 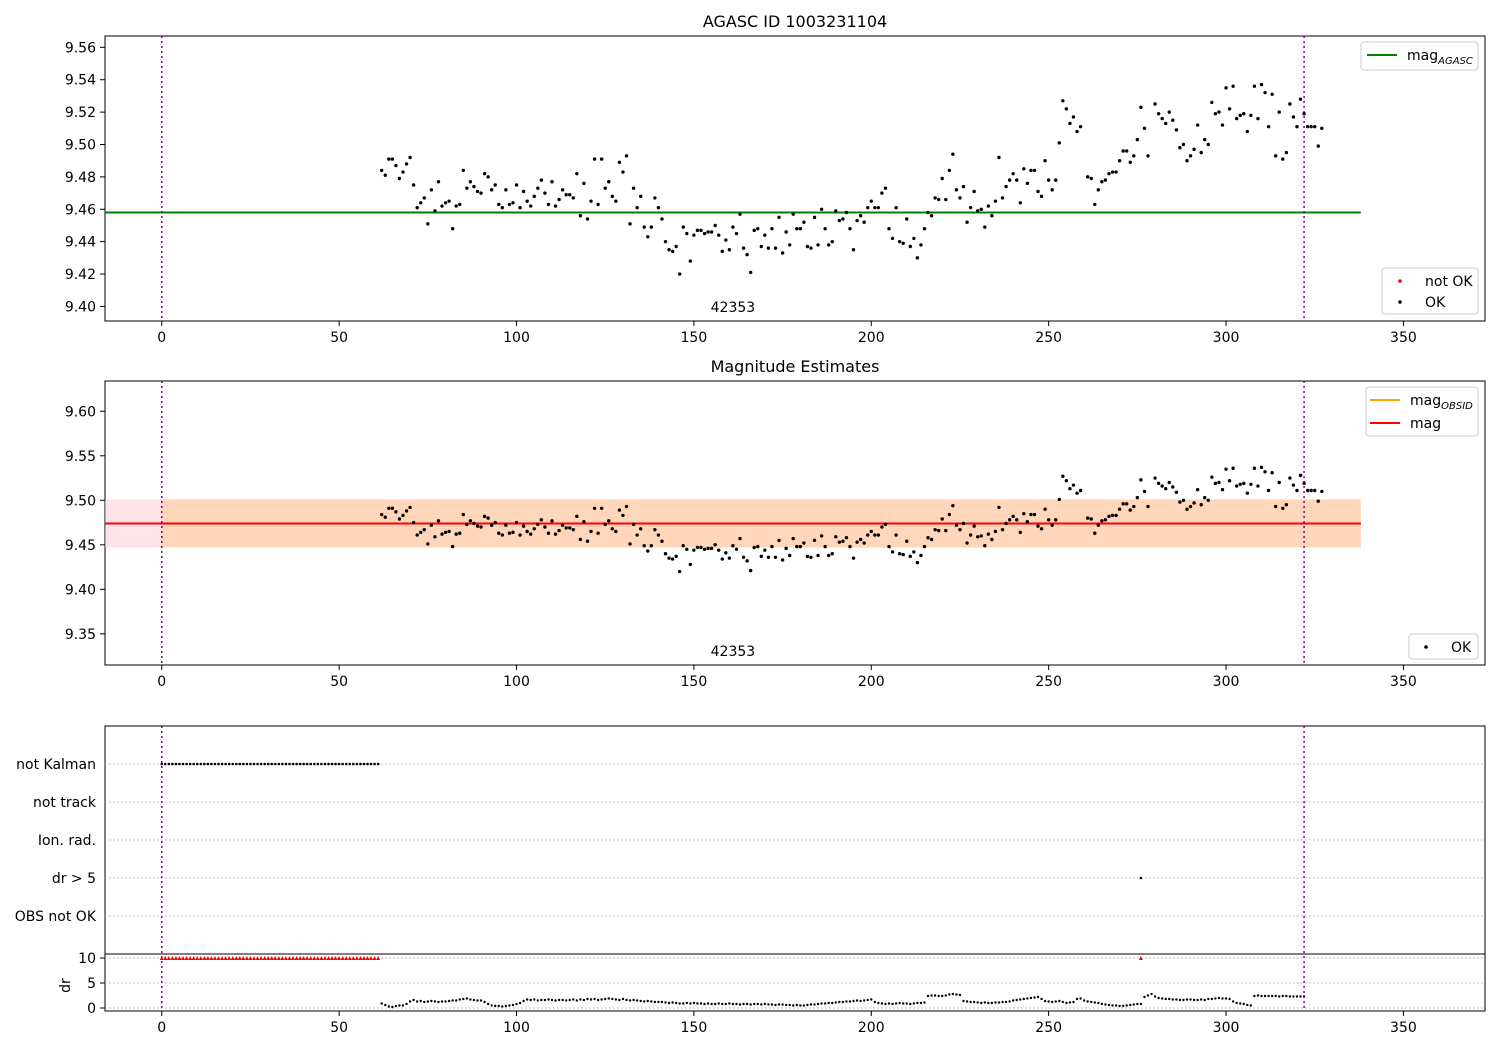 What do you see at coordinates (733, 308) in the screenshot?
I see `agasc-panel-obsid-label: 42353` at bounding box center [733, 308].